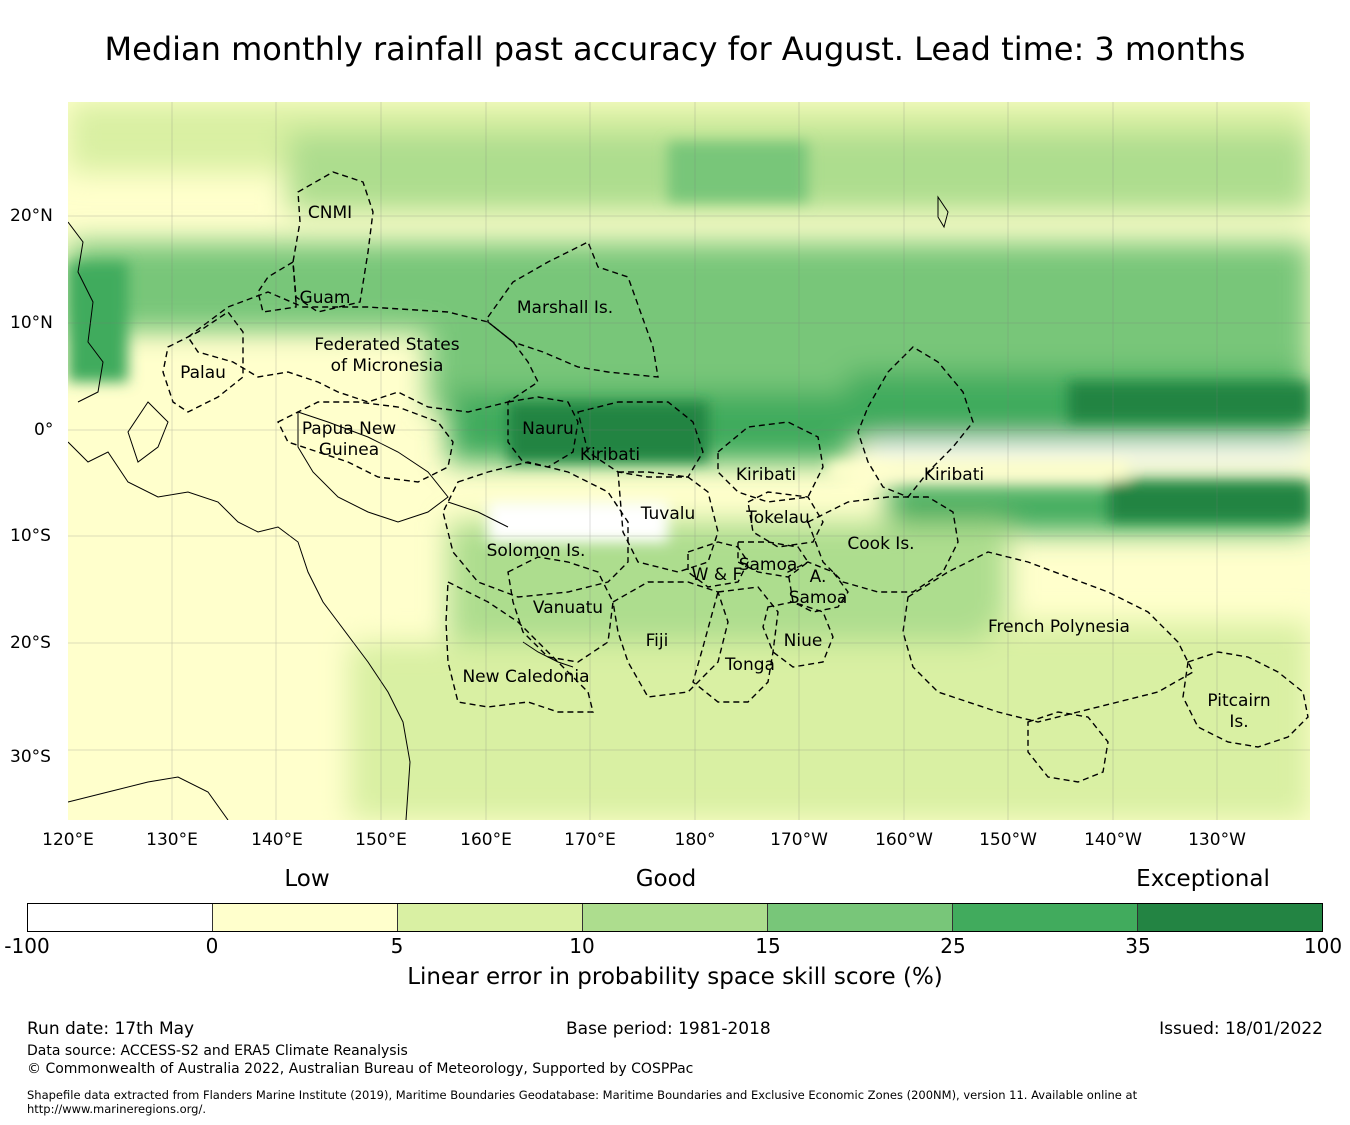 Image resolution: width=1350 pixels, height=1125 pixels. What do you see at coordinates (668, 514) in the screenshot?
I see `region-label-tuvalu: Tuvalu` at bounding box center [668, 514].